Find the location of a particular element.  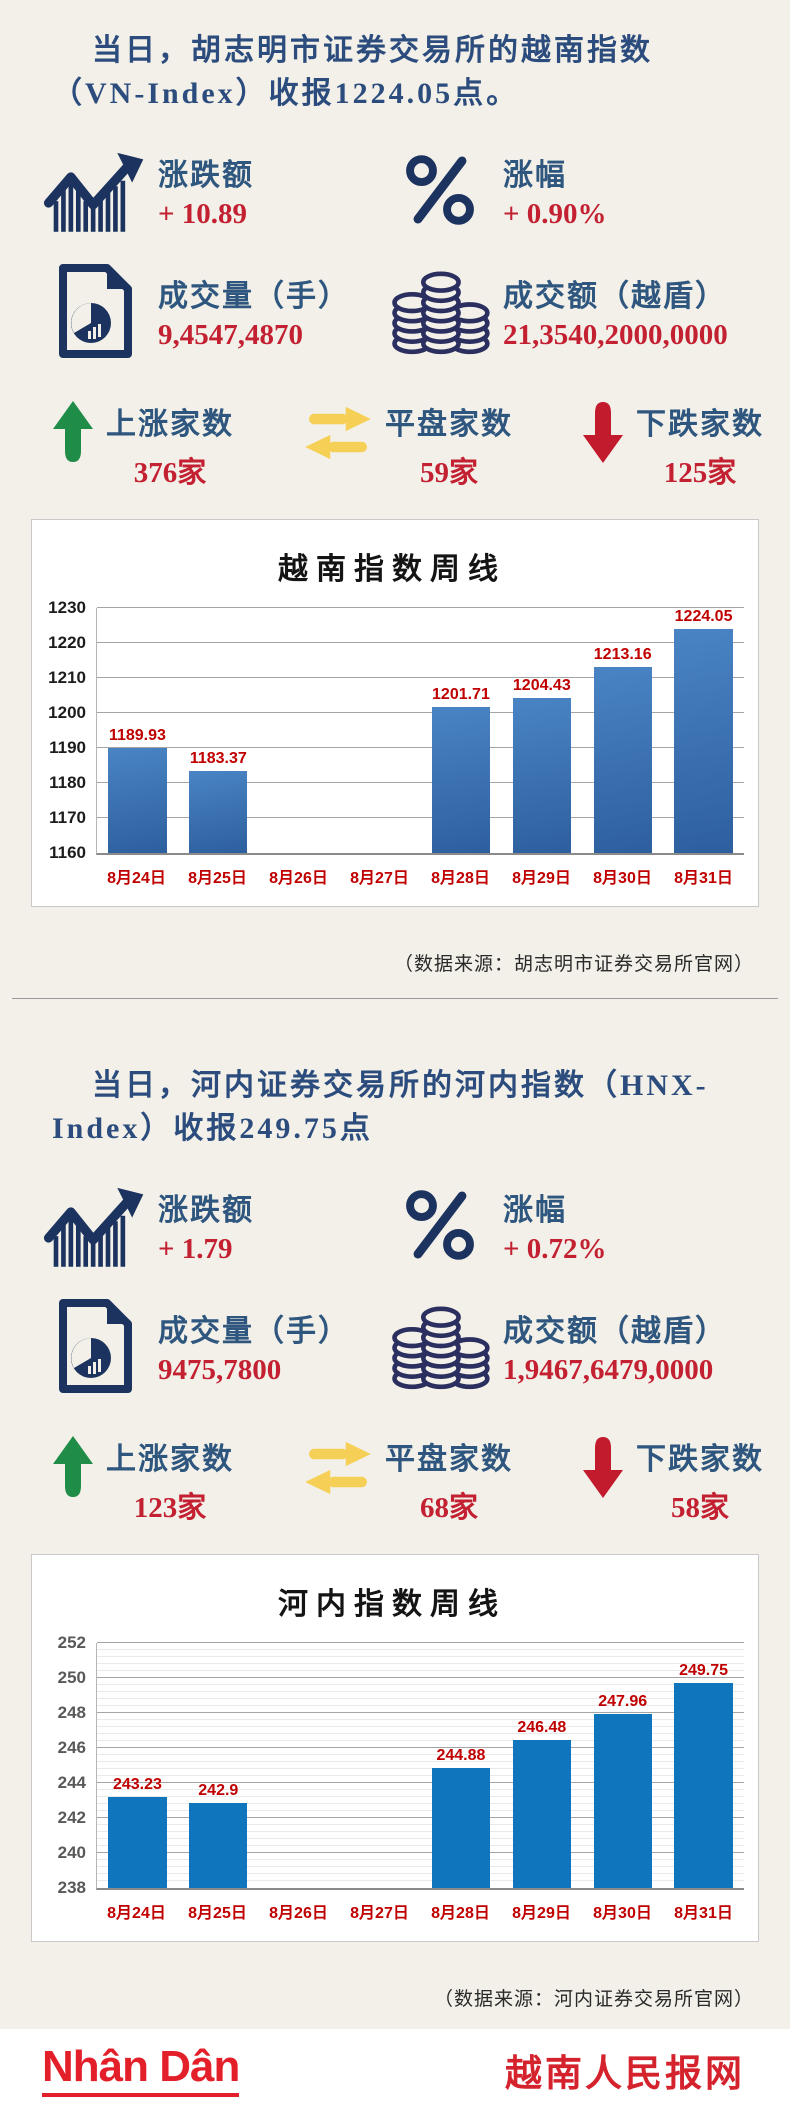

bar-slot: 246.48 is located at coordinates (541, 1766).